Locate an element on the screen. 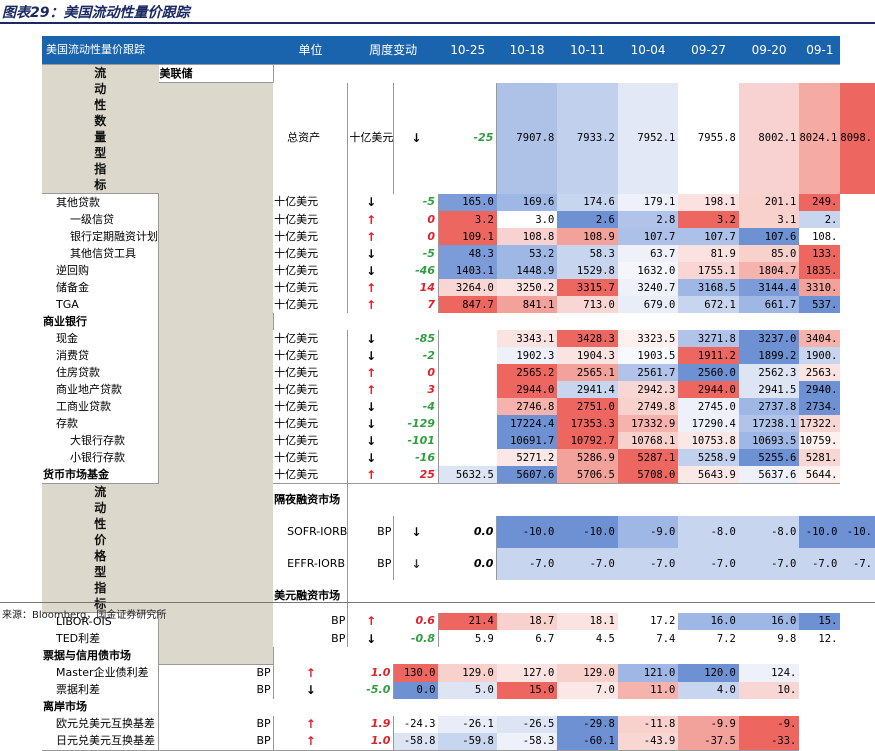  value-cell: 2565.1 is located at coordinates (587, 372).